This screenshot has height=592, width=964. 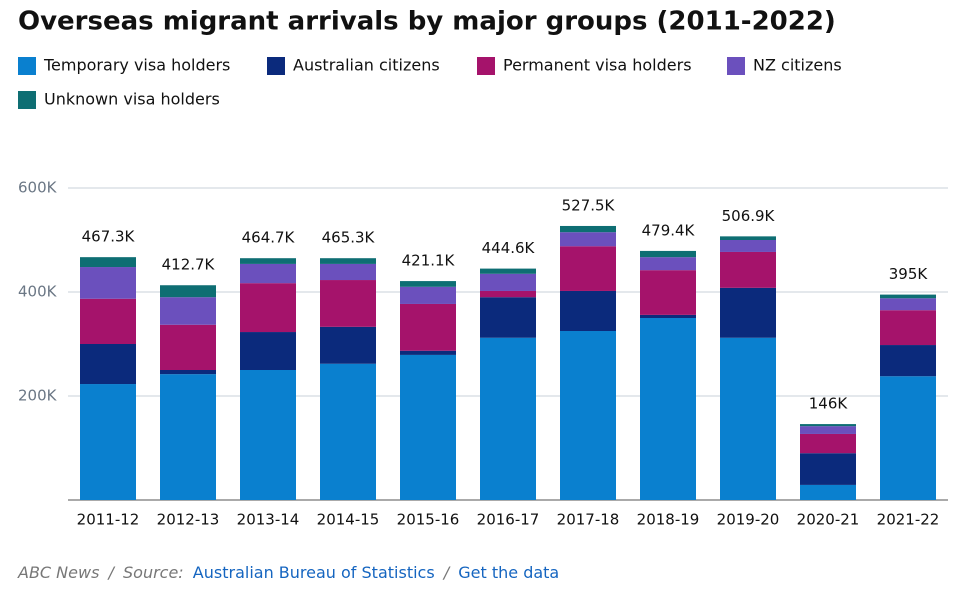 I want to click on x-tick-label: 2012-13, so click(x=188, y=520).